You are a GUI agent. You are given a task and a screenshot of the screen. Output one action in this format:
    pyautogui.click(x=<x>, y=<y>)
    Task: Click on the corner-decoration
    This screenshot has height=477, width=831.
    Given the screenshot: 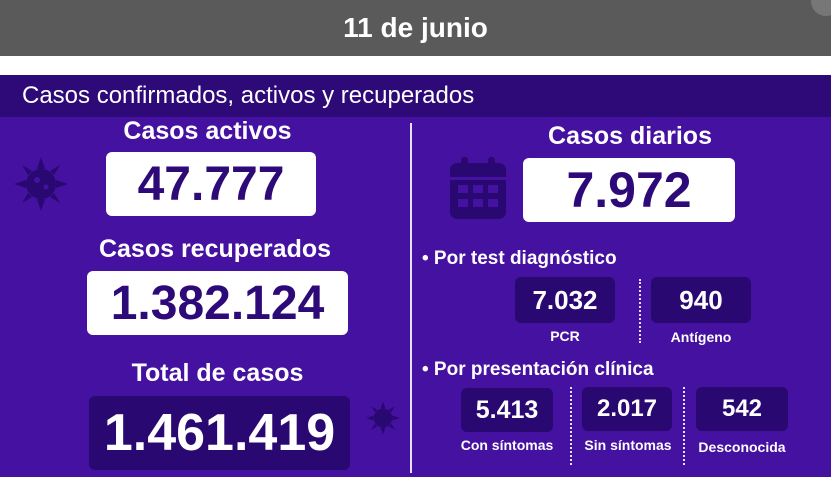 What is the action you would take?
    pyautogui.click(x=821, y=8)
    